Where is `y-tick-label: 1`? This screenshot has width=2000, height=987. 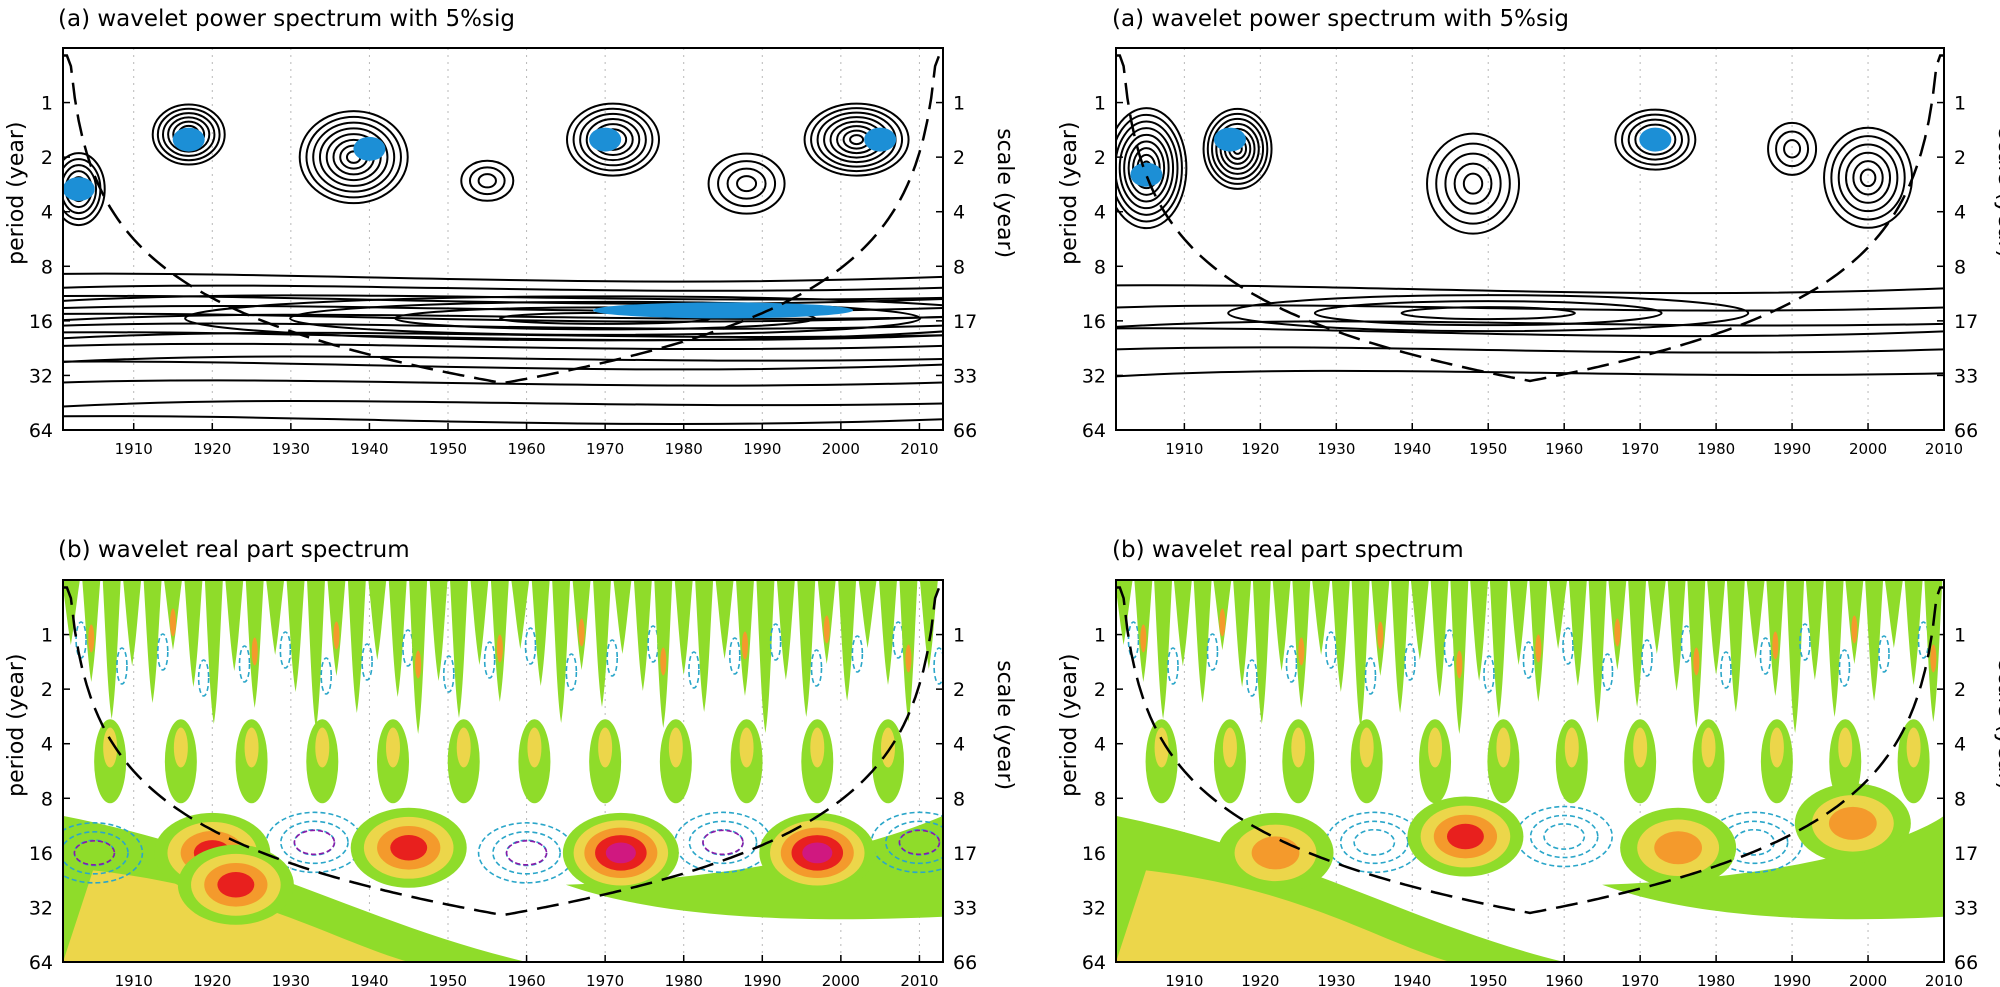 y-tick-label: 1 is located at coordinates (1100, 104).